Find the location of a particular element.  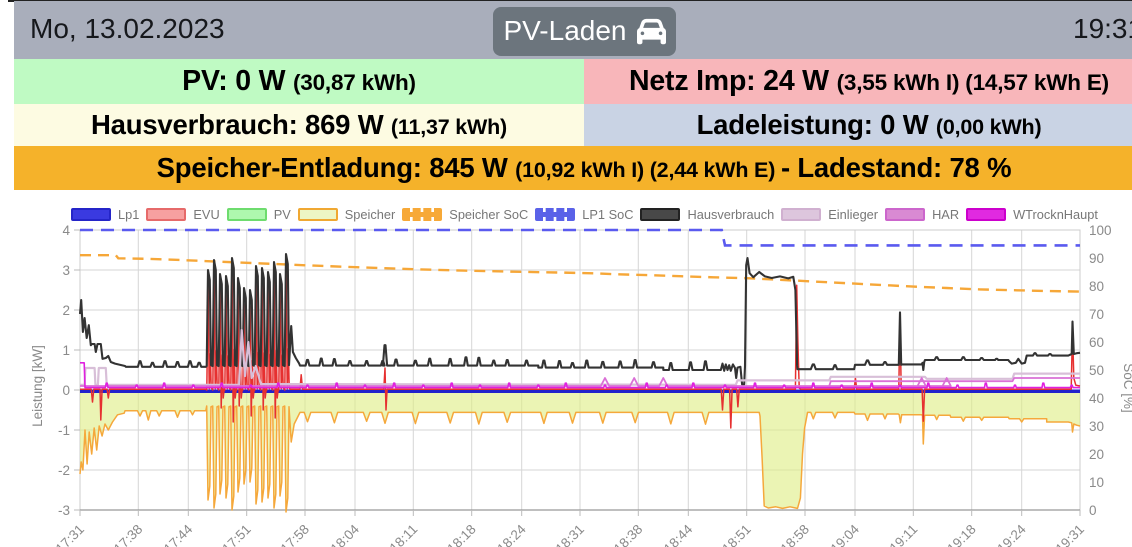

svg-text: 18:18 is located at coordinates (461, 534).